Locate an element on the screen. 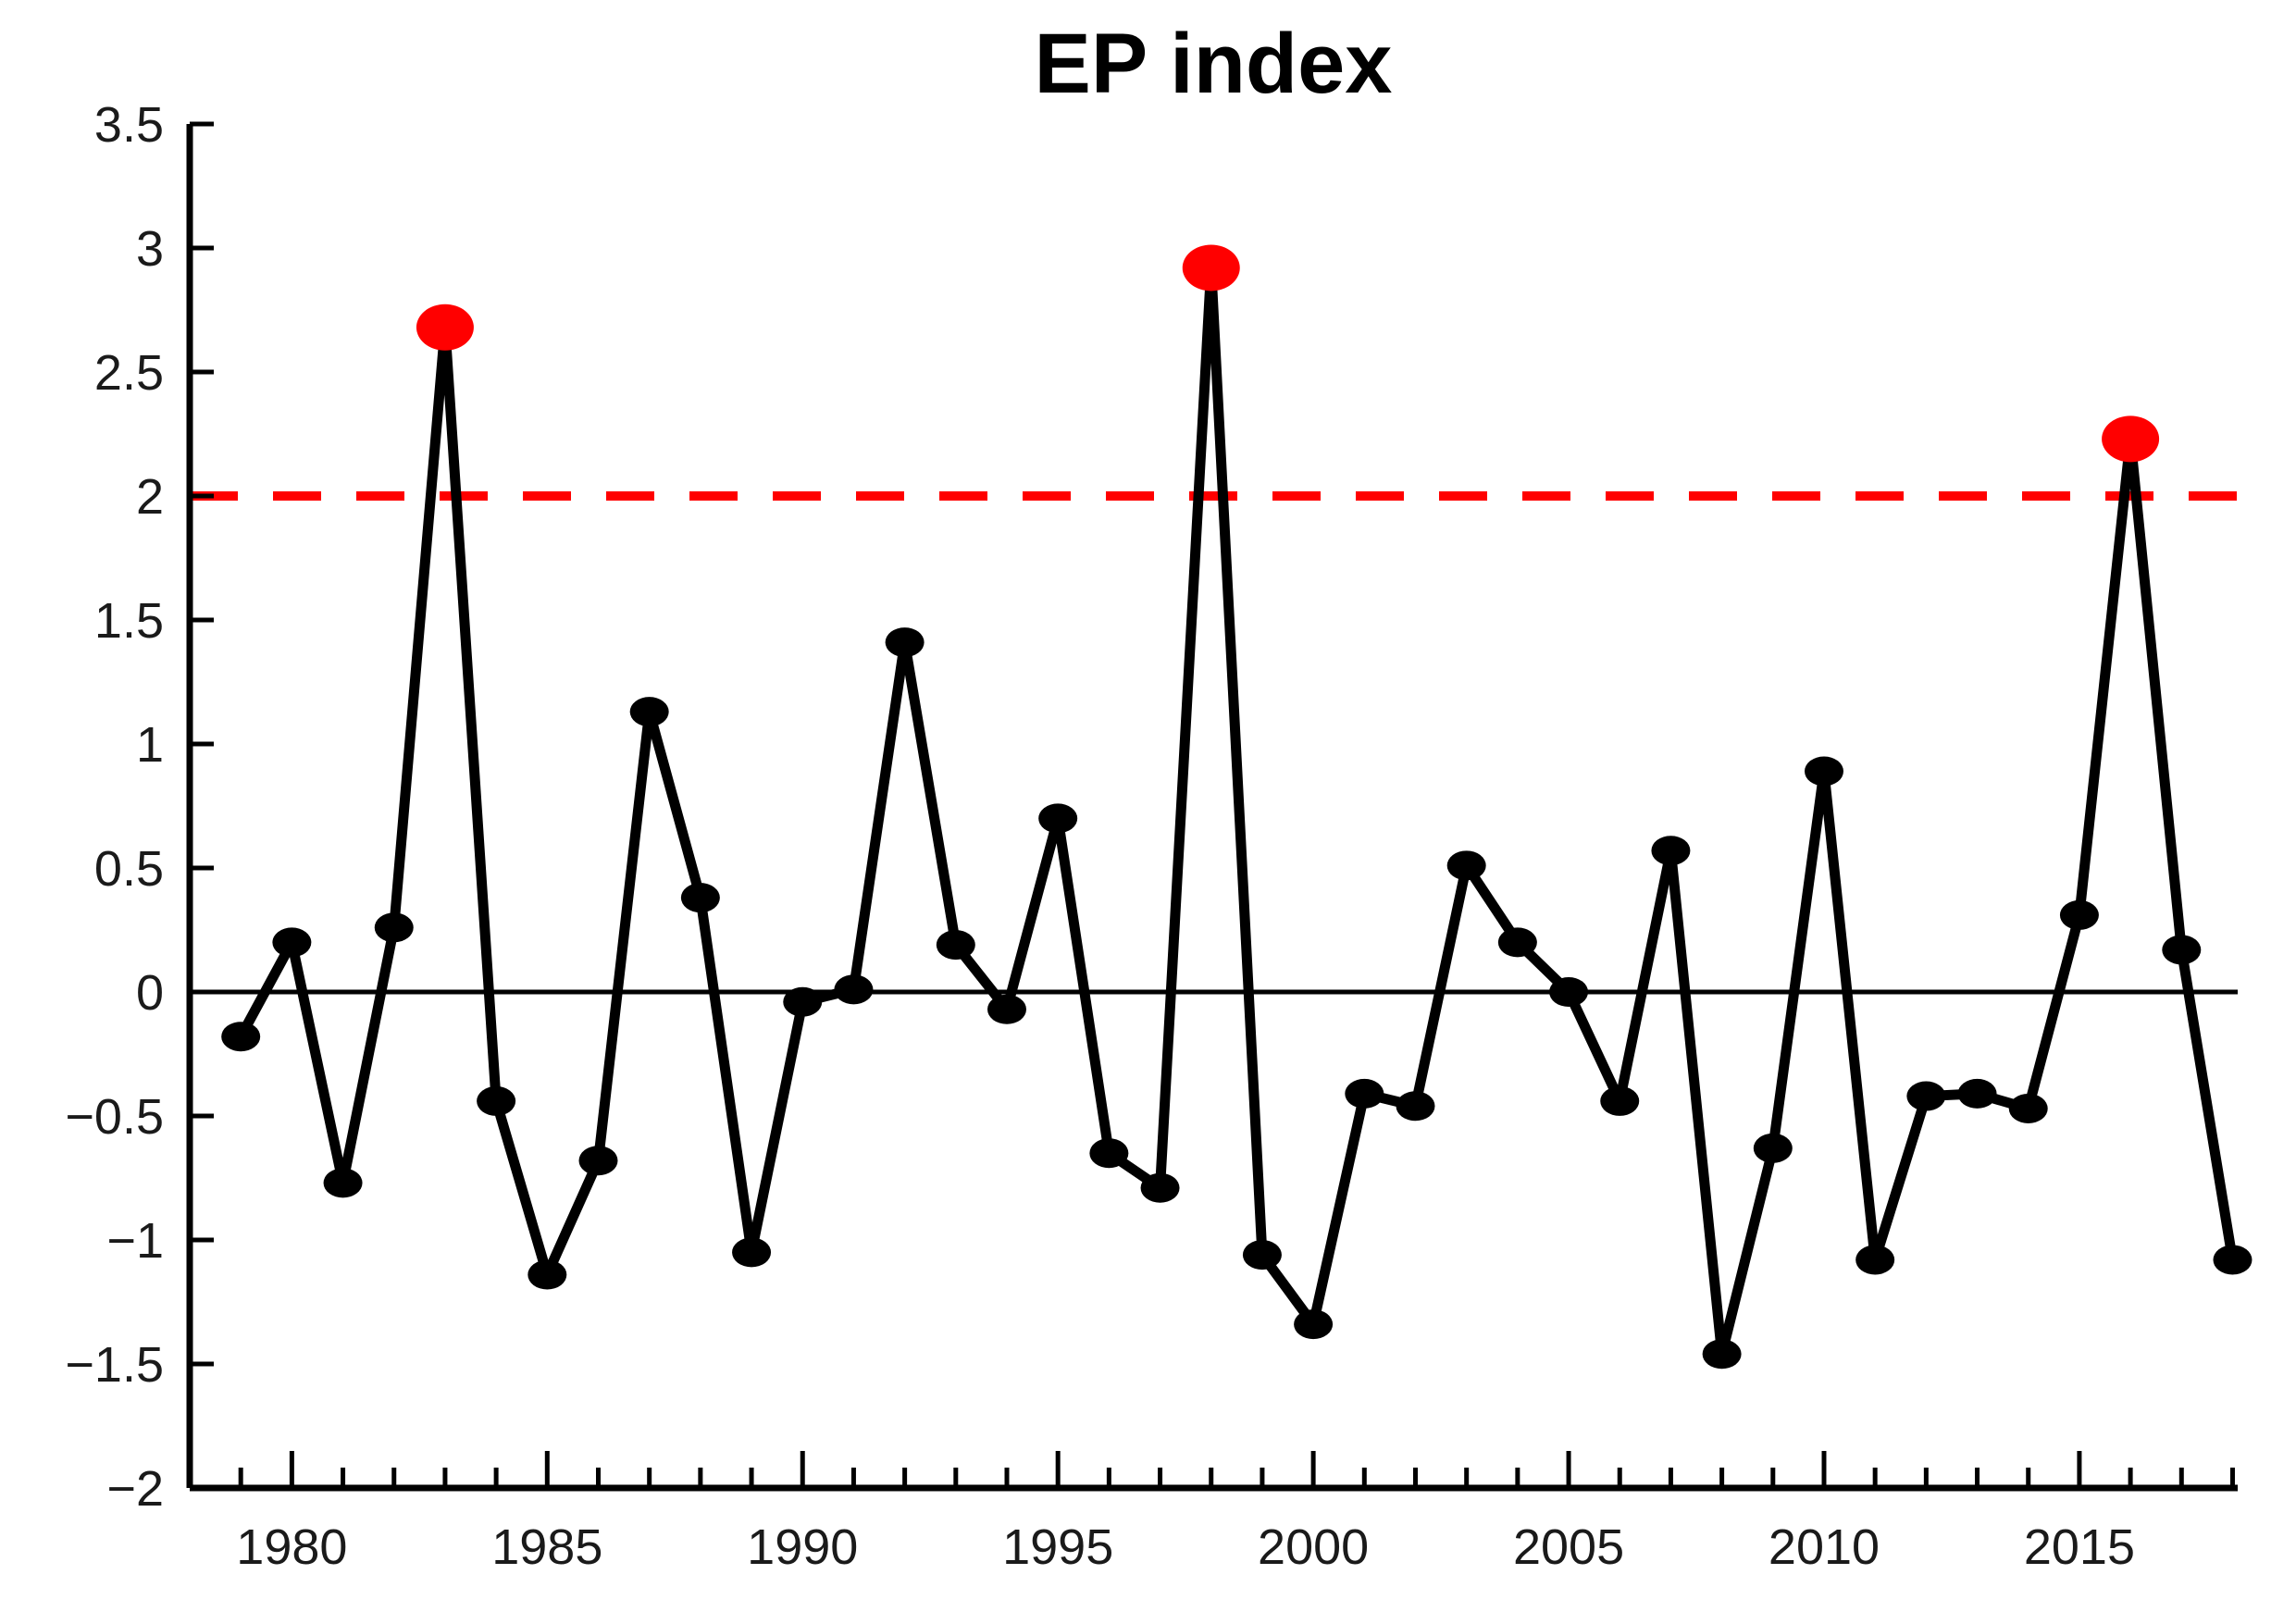 The width and height of the screenshot is (2296, 1599). y-tick-label: 1.5 is located at coordinates (129, 621).